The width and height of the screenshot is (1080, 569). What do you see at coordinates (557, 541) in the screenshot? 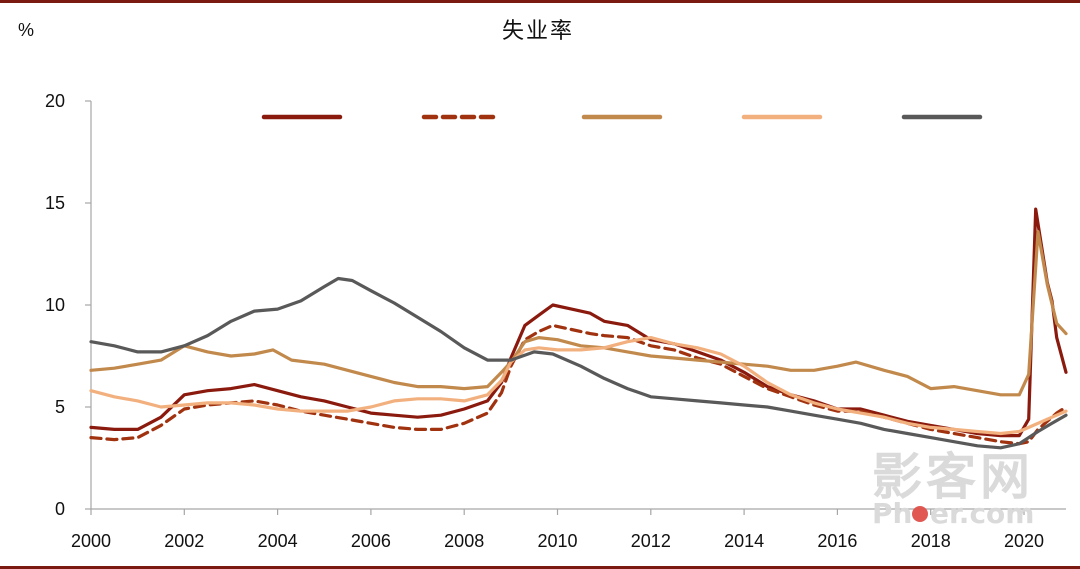
I see `x-tick-label: 2010` at bounding box center [557, 541].